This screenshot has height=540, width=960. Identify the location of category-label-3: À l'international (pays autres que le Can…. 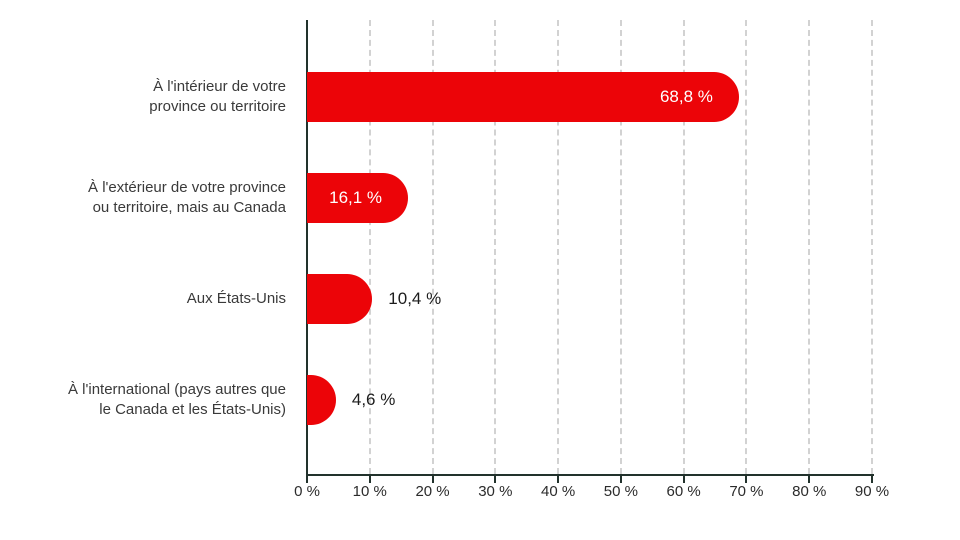
(143, 400).